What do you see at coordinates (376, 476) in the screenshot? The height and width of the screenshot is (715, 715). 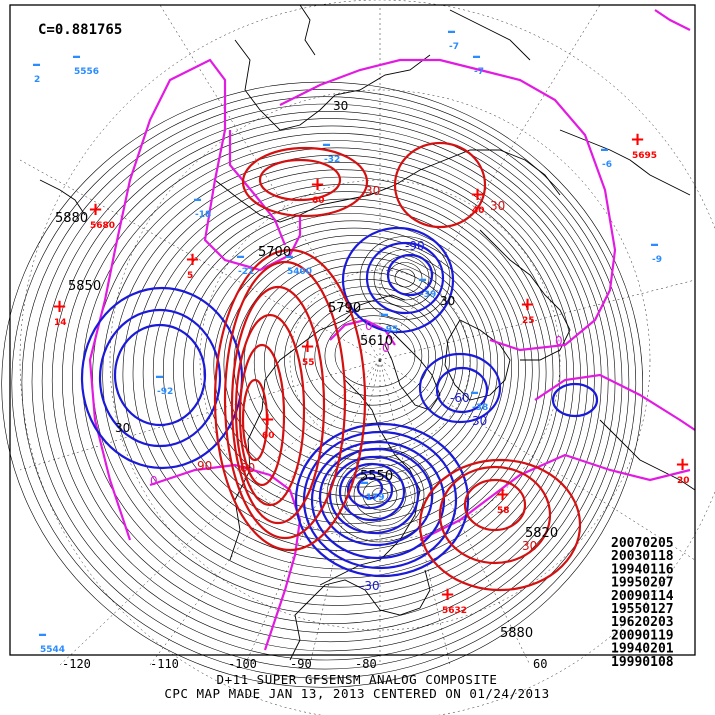 I see `height-contour-label: 5550` at bounding box center [376, 476].